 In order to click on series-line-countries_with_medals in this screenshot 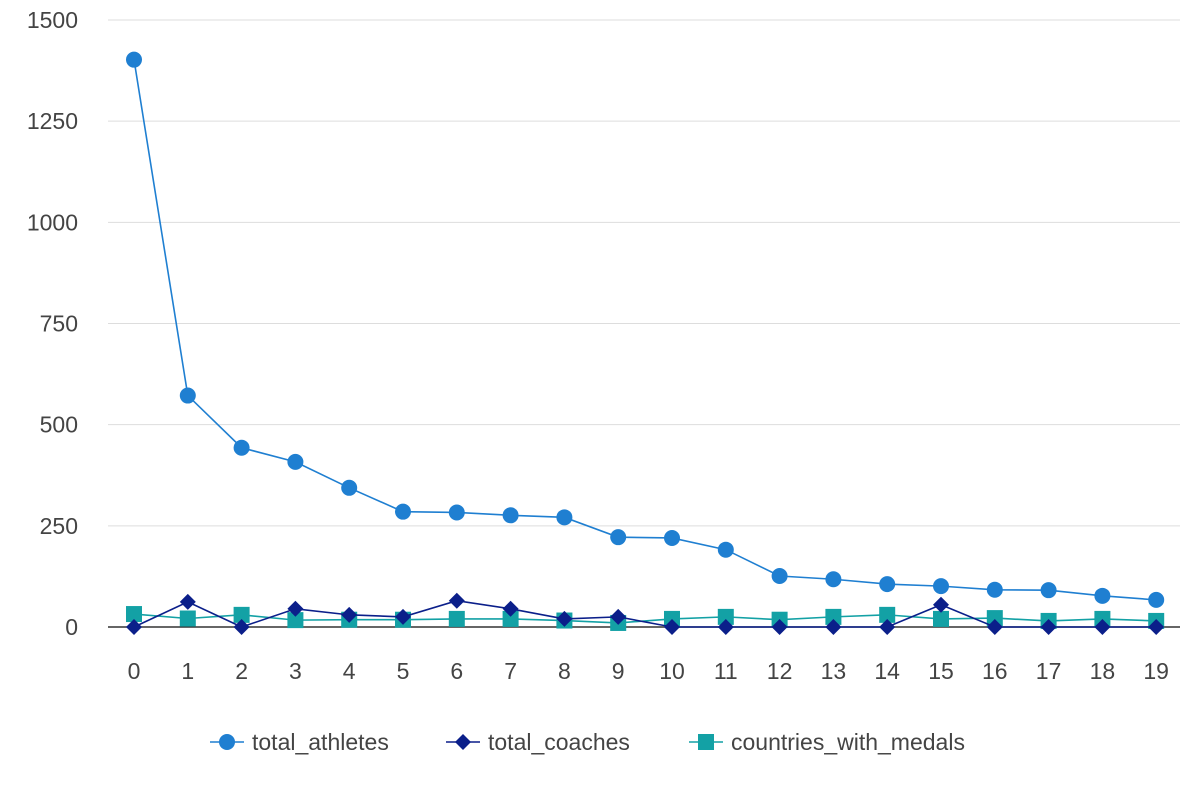, I will do `click(645, 618)`.